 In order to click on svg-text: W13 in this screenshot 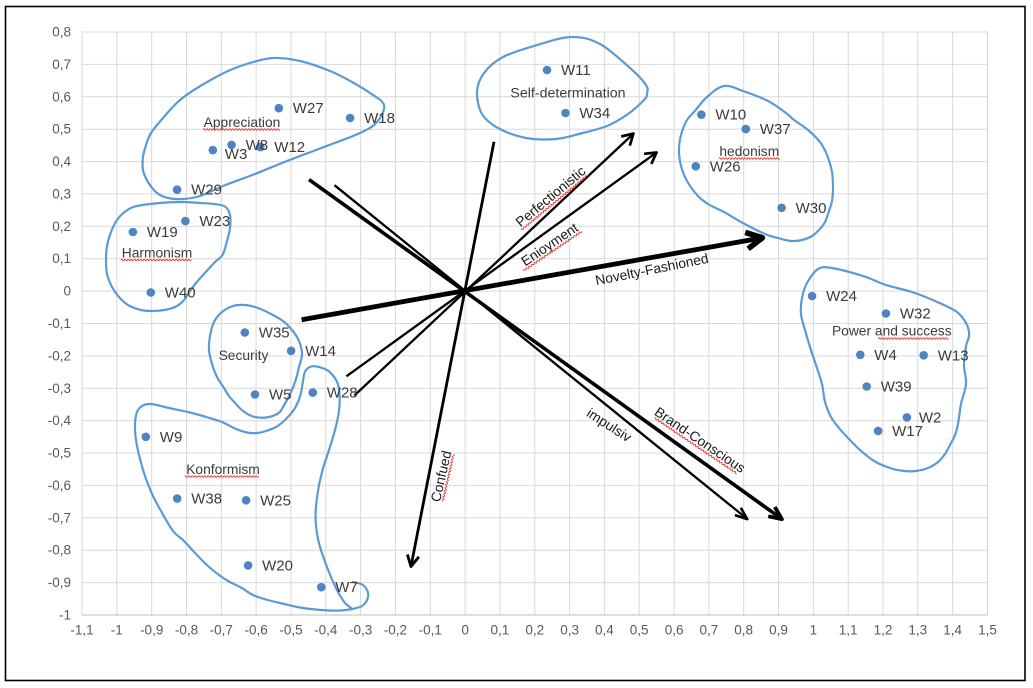, I will do `click(953, 355)`.